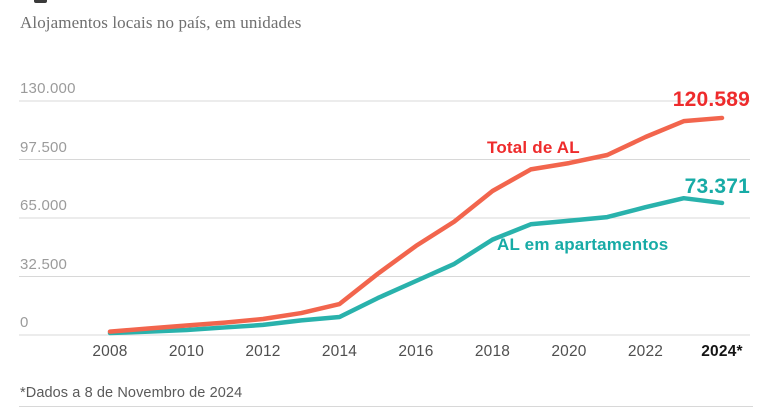 This screenshot has width=784, height=410. What do you see at coordinates (416, 351) in the screenshot?
I see `x-tick-label-2016: 2016` at bounding box center [416, 351].